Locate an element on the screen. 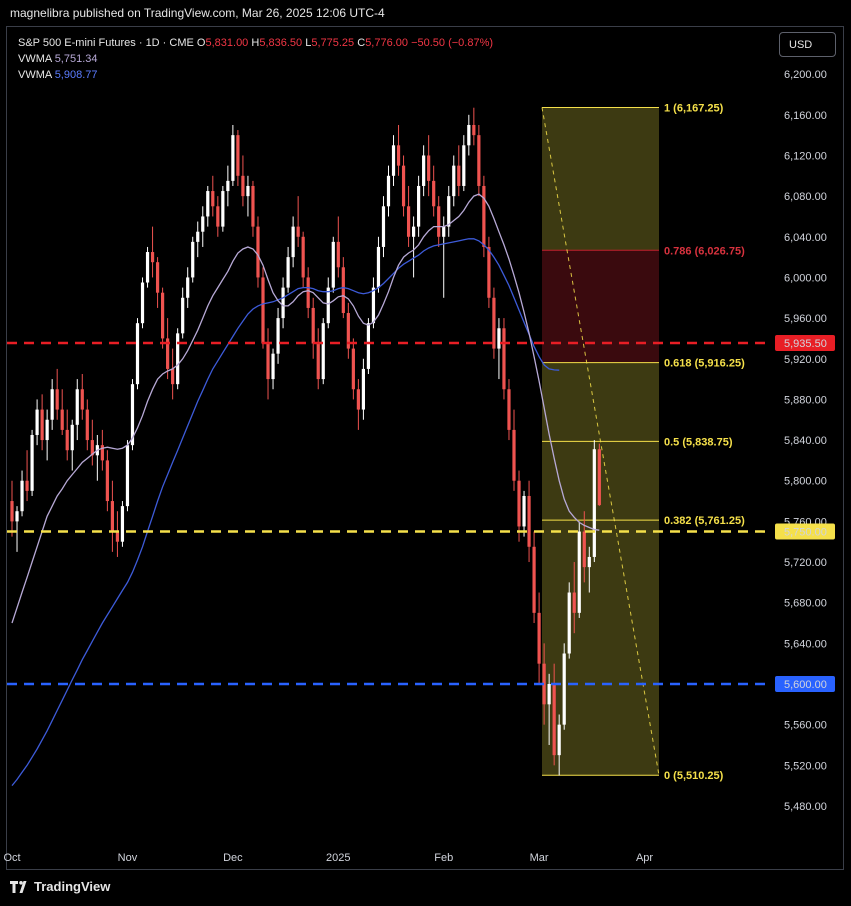 Image resolution: width=851 pixels, height=906 pixels. x-tick-label: Apr is located at coordinates (644, 858).